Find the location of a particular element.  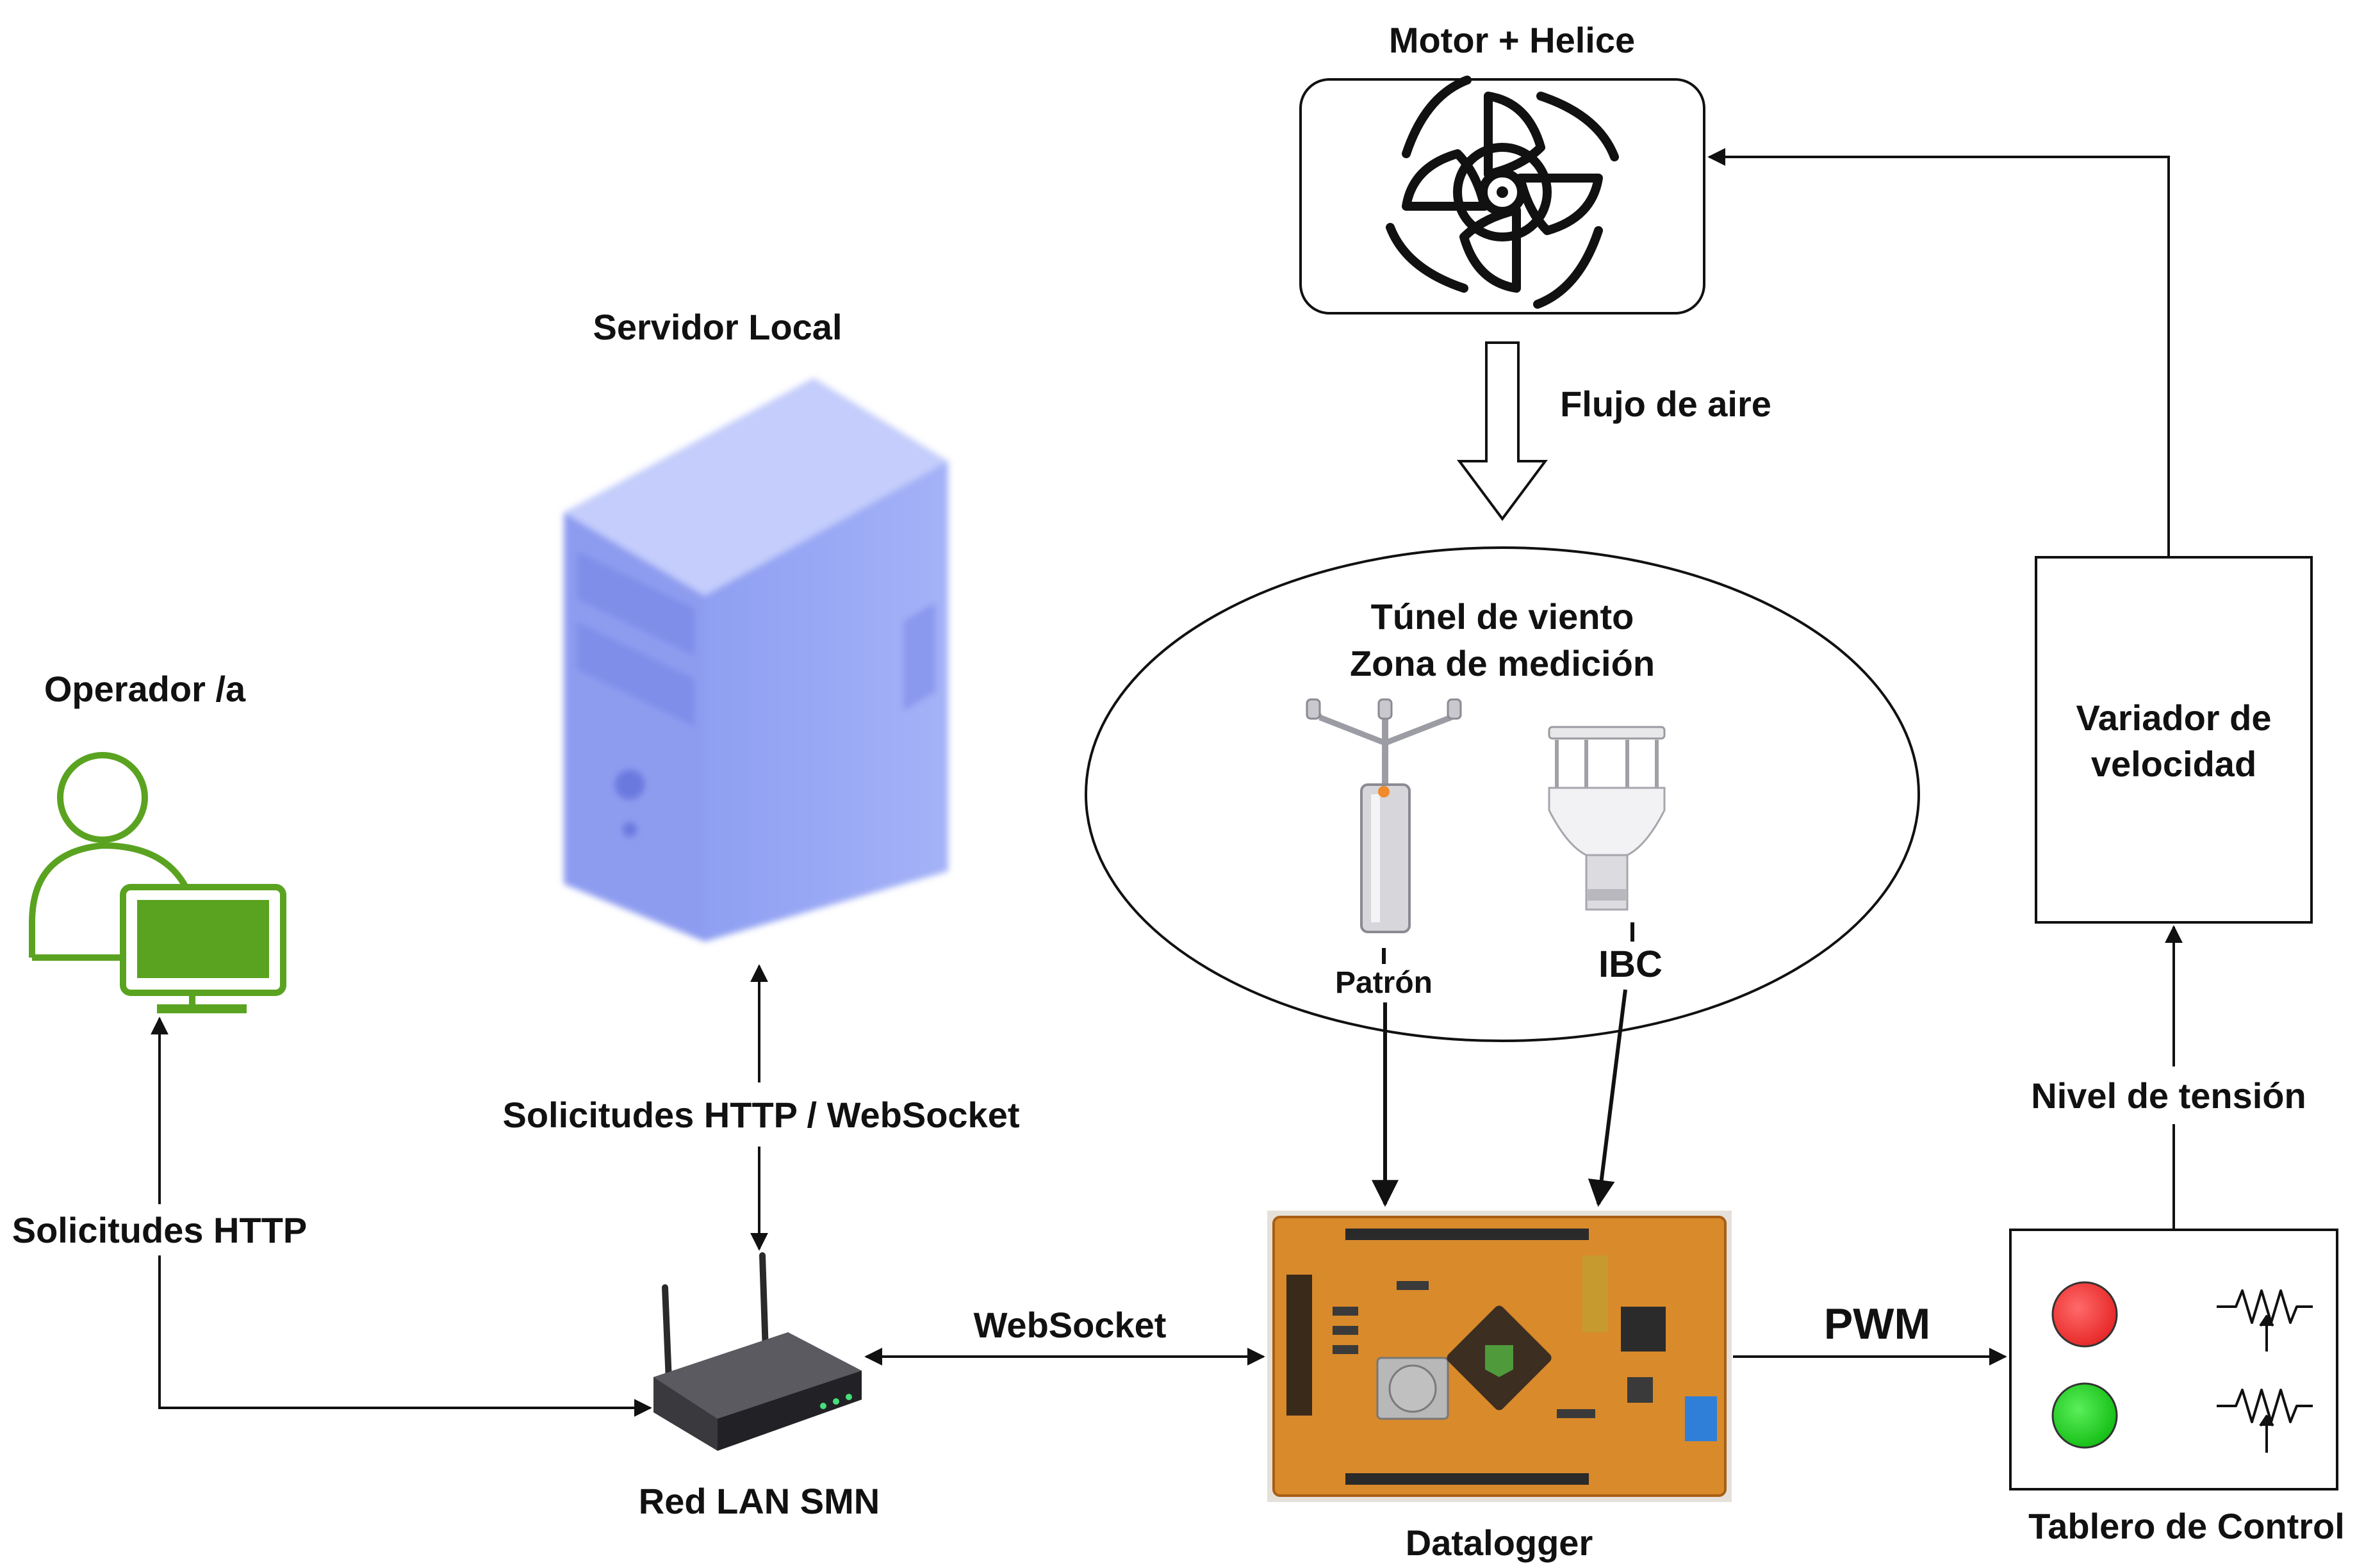

operator-router-arrow is located at coordinates (401, 1217).